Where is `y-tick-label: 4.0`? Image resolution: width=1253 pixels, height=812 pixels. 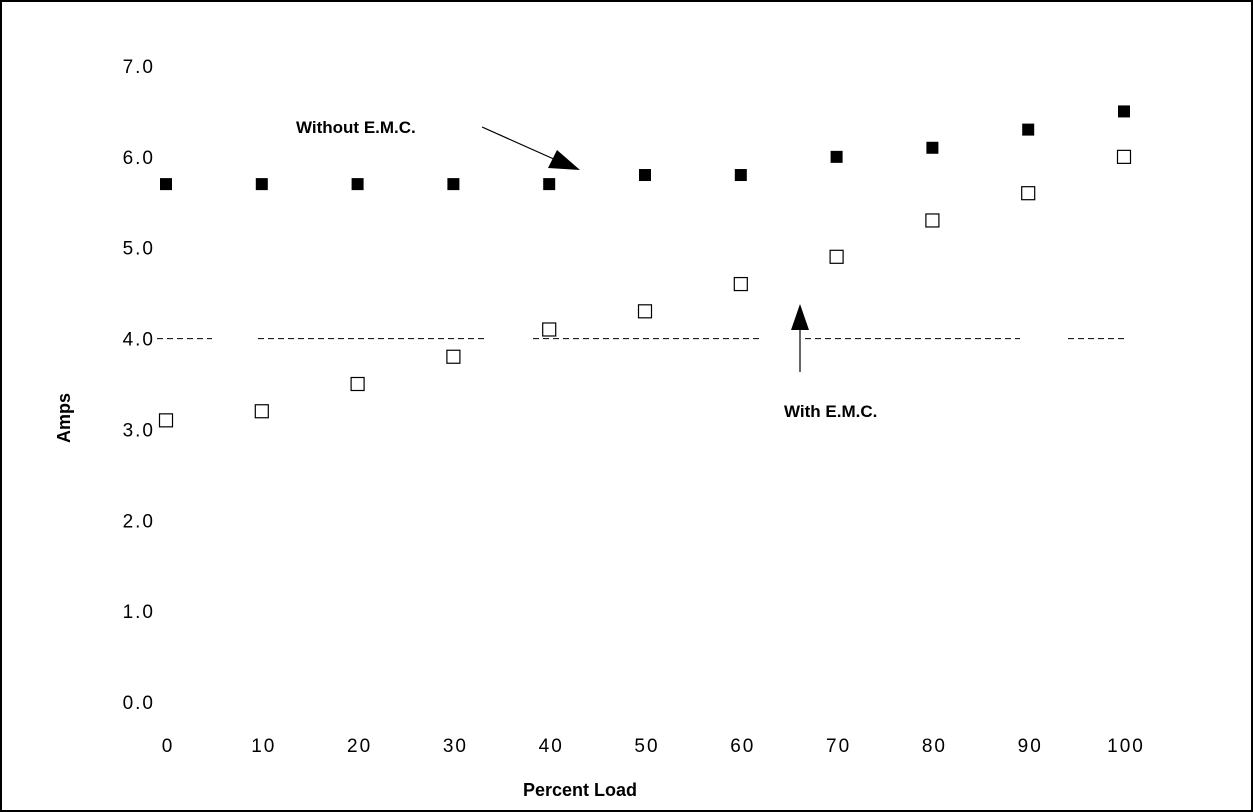 y-tick-label: 4.0 is located at coordinates (139, 340).